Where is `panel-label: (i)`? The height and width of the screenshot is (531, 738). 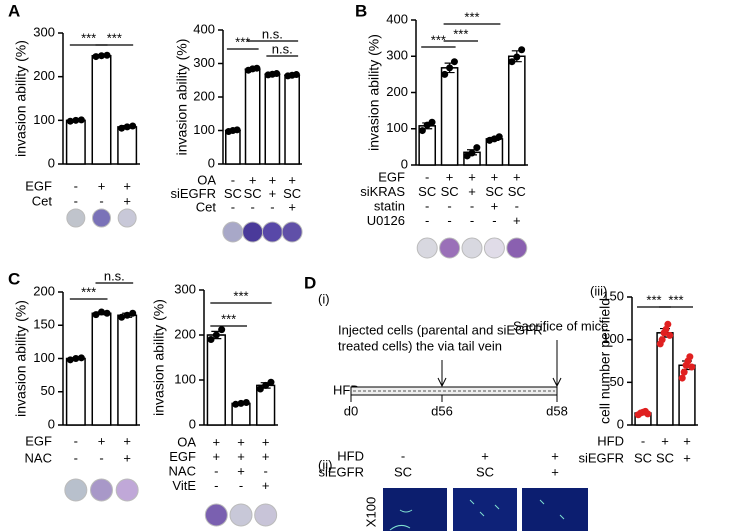
panel-label: (i) is located at coordinates (324, 298).